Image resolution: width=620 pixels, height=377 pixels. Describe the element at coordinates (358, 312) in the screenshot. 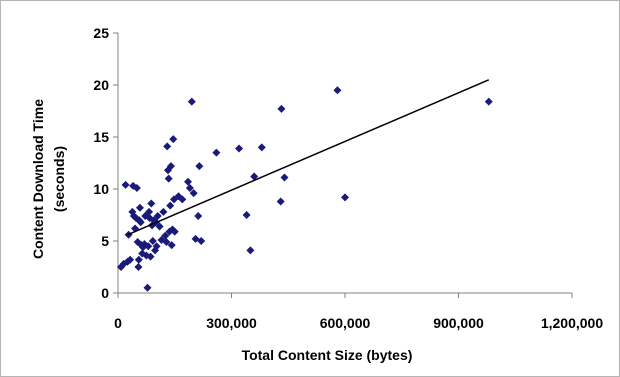

I see `x-axis-ticks: 0 300,000 600,000 900,000 1,200,000` at that location.